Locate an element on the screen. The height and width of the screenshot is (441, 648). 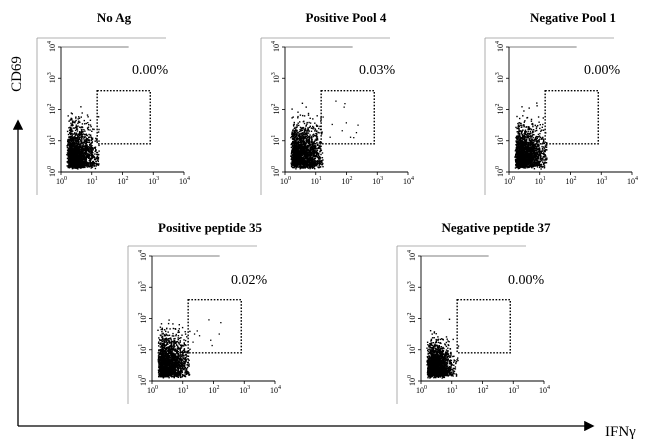
gate-box is located at coordinates (347, 117).